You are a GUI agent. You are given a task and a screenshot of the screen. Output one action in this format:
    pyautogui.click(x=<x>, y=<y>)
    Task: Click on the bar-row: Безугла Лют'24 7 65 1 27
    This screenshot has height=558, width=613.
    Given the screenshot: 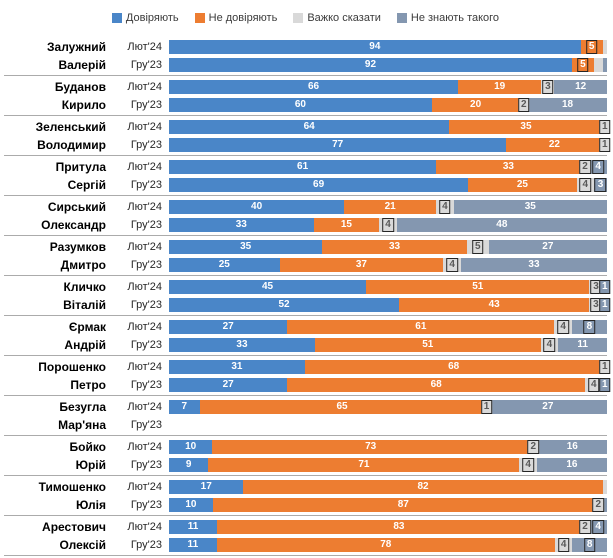 What is the action you would take?
    pyautogui.click(x=305, y=407)
    